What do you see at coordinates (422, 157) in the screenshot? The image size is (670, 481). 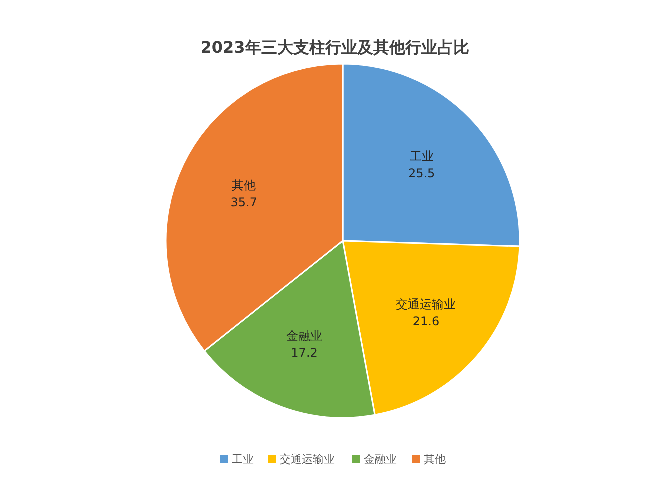 I see `slice-label: 工业` at bounding box center [422, 157].